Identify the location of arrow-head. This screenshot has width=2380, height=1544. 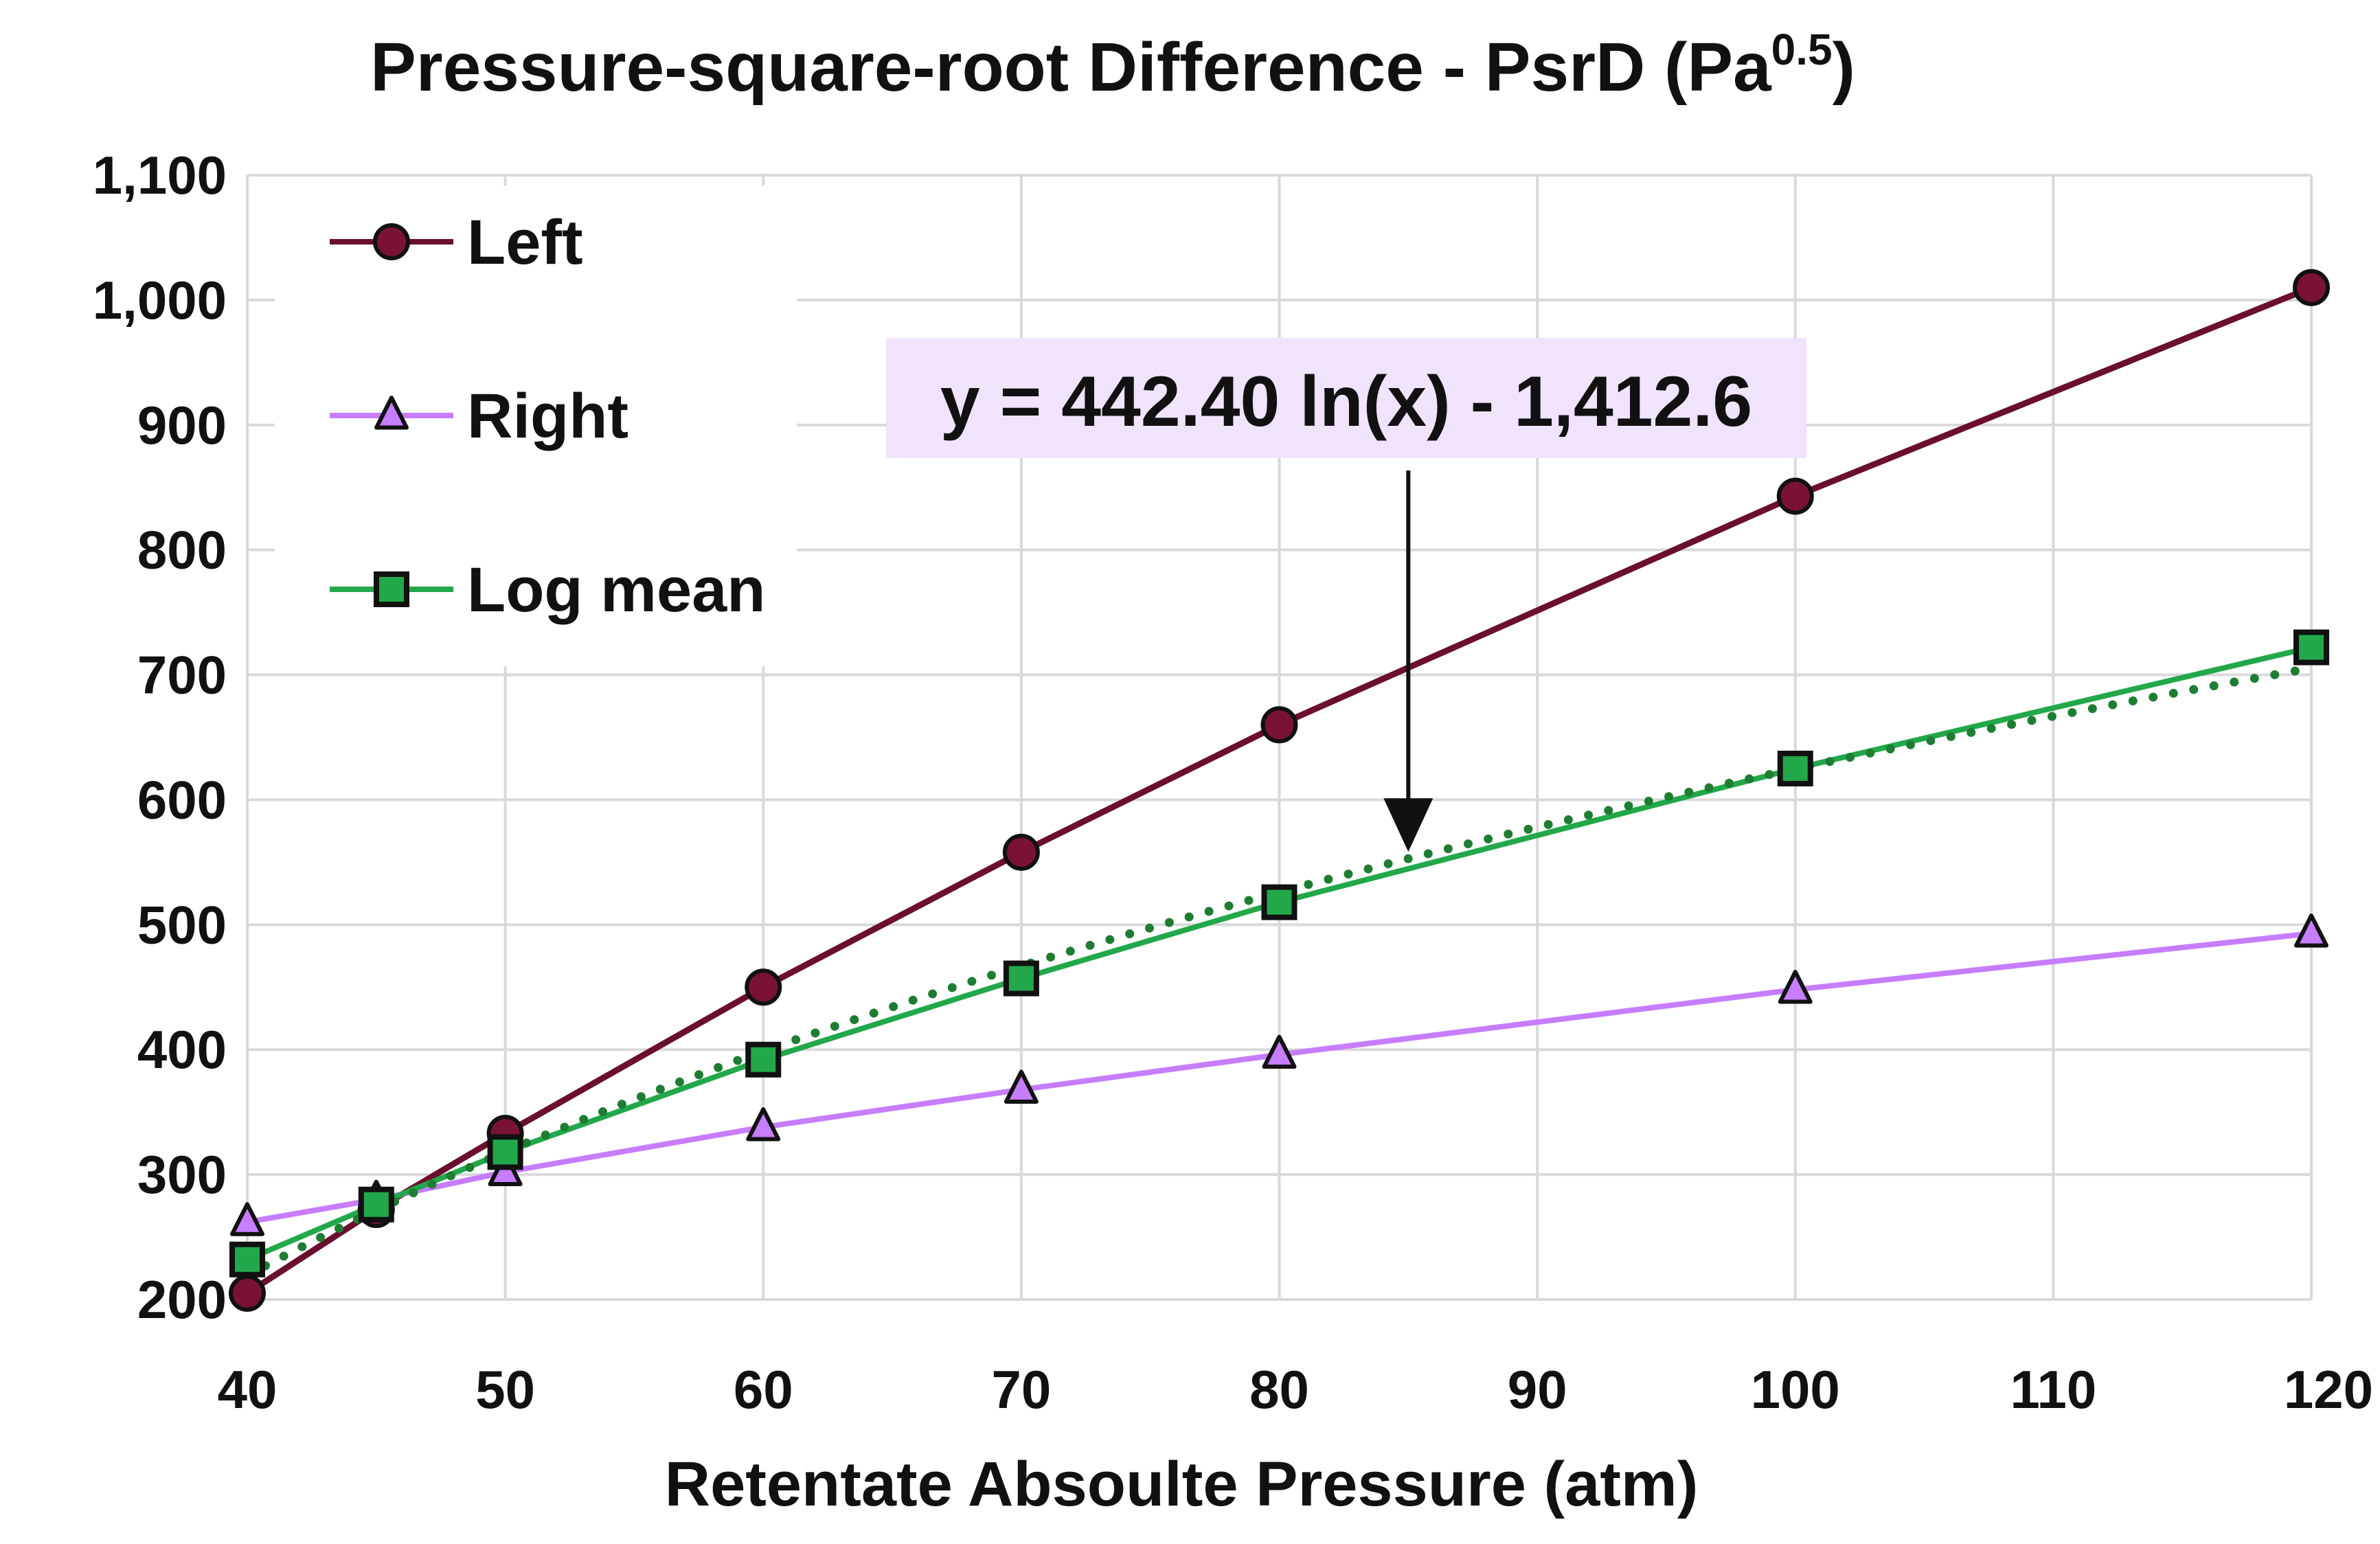
(1408, 825).